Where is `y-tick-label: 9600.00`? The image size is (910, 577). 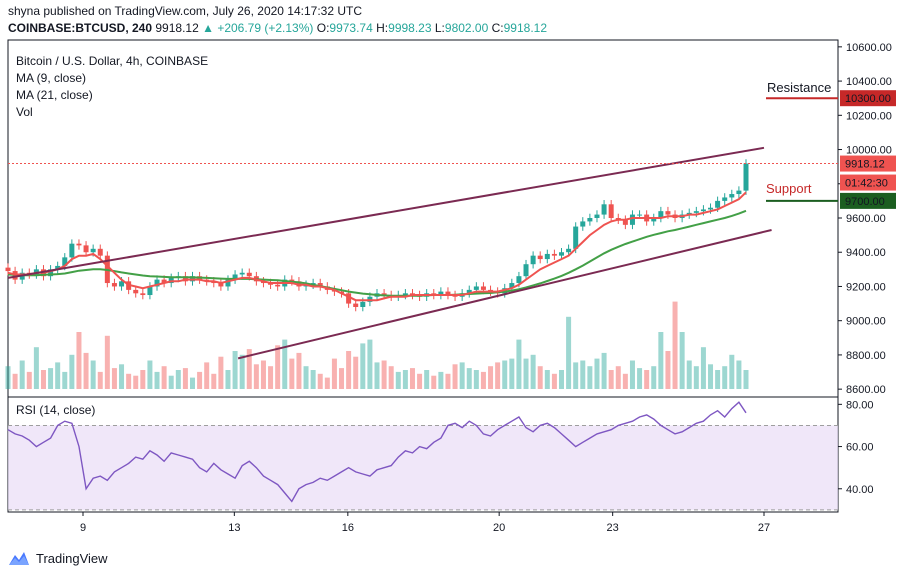
y-tick-label: 9600.00 is located at coordinates (866, 219).